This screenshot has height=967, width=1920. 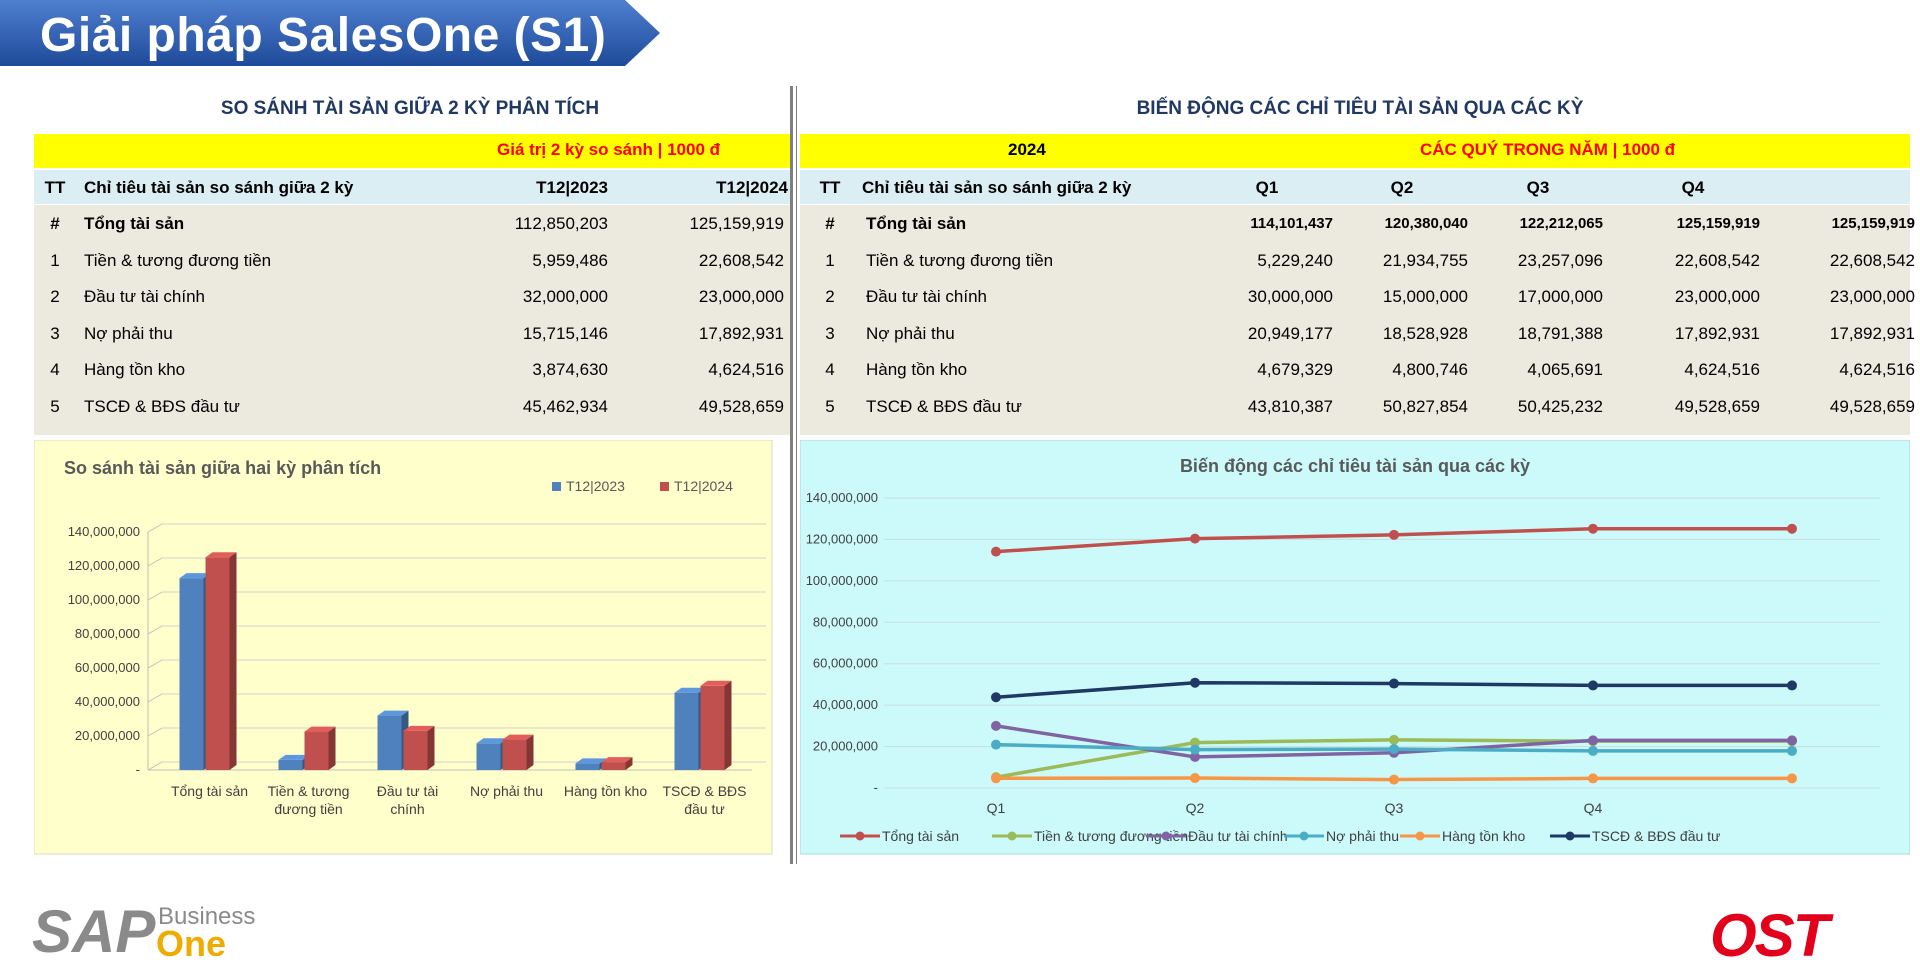 I want to click on right-row-val: 5,229,240, so click(x=1295, y=260).